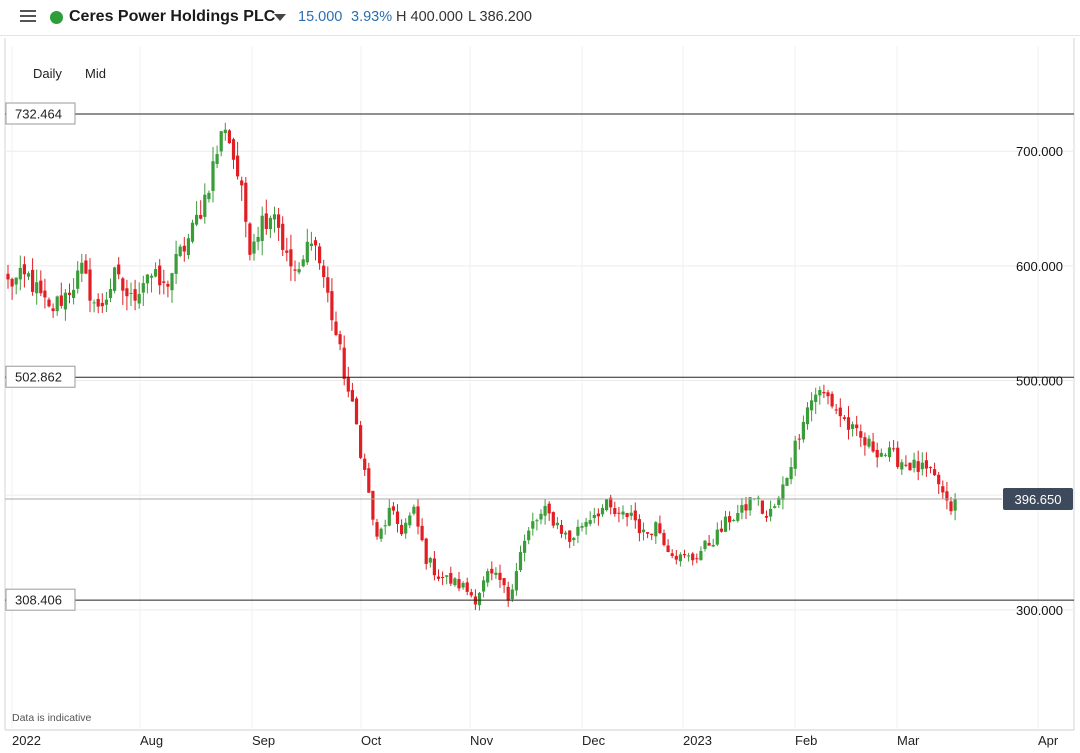 This screenshot has width=1080, height=753. I want to click on y-tick-label: 500.000, so click(1039, 381).